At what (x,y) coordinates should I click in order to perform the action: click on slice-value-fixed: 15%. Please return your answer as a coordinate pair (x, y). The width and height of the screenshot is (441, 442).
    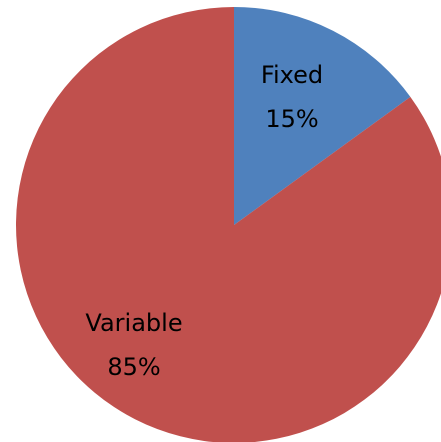
    Looking at the image, I should click on (291, 119).